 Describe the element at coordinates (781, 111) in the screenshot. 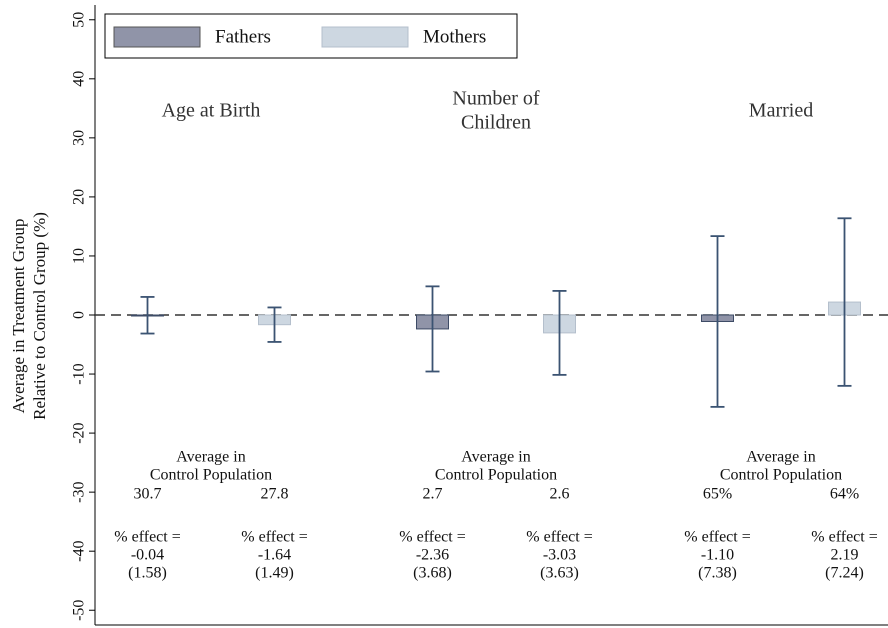

I see `group-title: Married` at that location.